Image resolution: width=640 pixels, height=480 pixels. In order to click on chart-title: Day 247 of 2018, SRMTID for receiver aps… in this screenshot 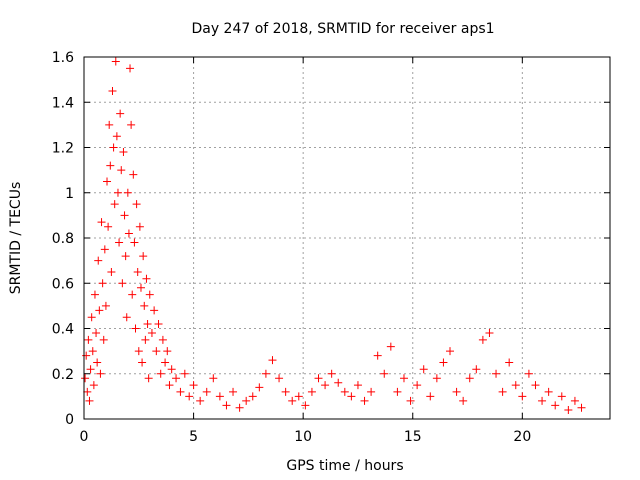, I will do `click(342, 29)`.